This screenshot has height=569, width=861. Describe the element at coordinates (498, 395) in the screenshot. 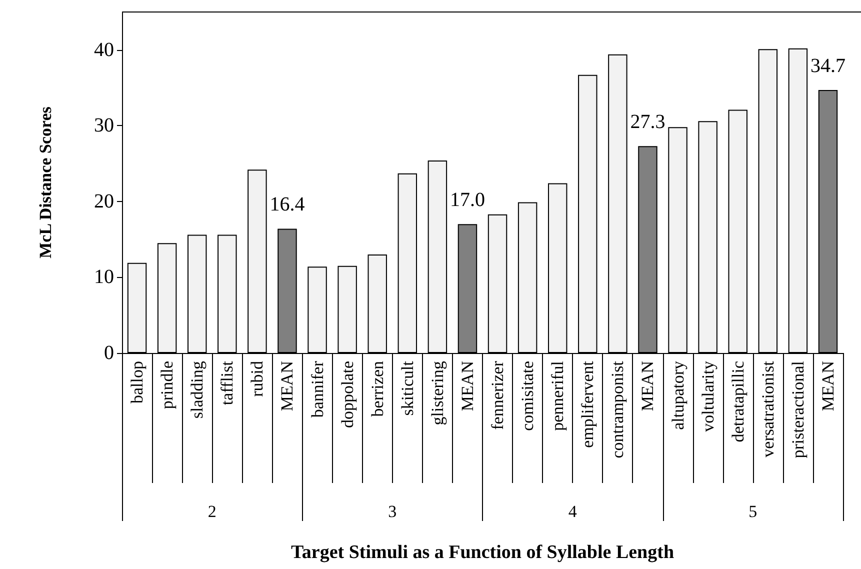

I see `x-tick-label: fennerizer` at that location.